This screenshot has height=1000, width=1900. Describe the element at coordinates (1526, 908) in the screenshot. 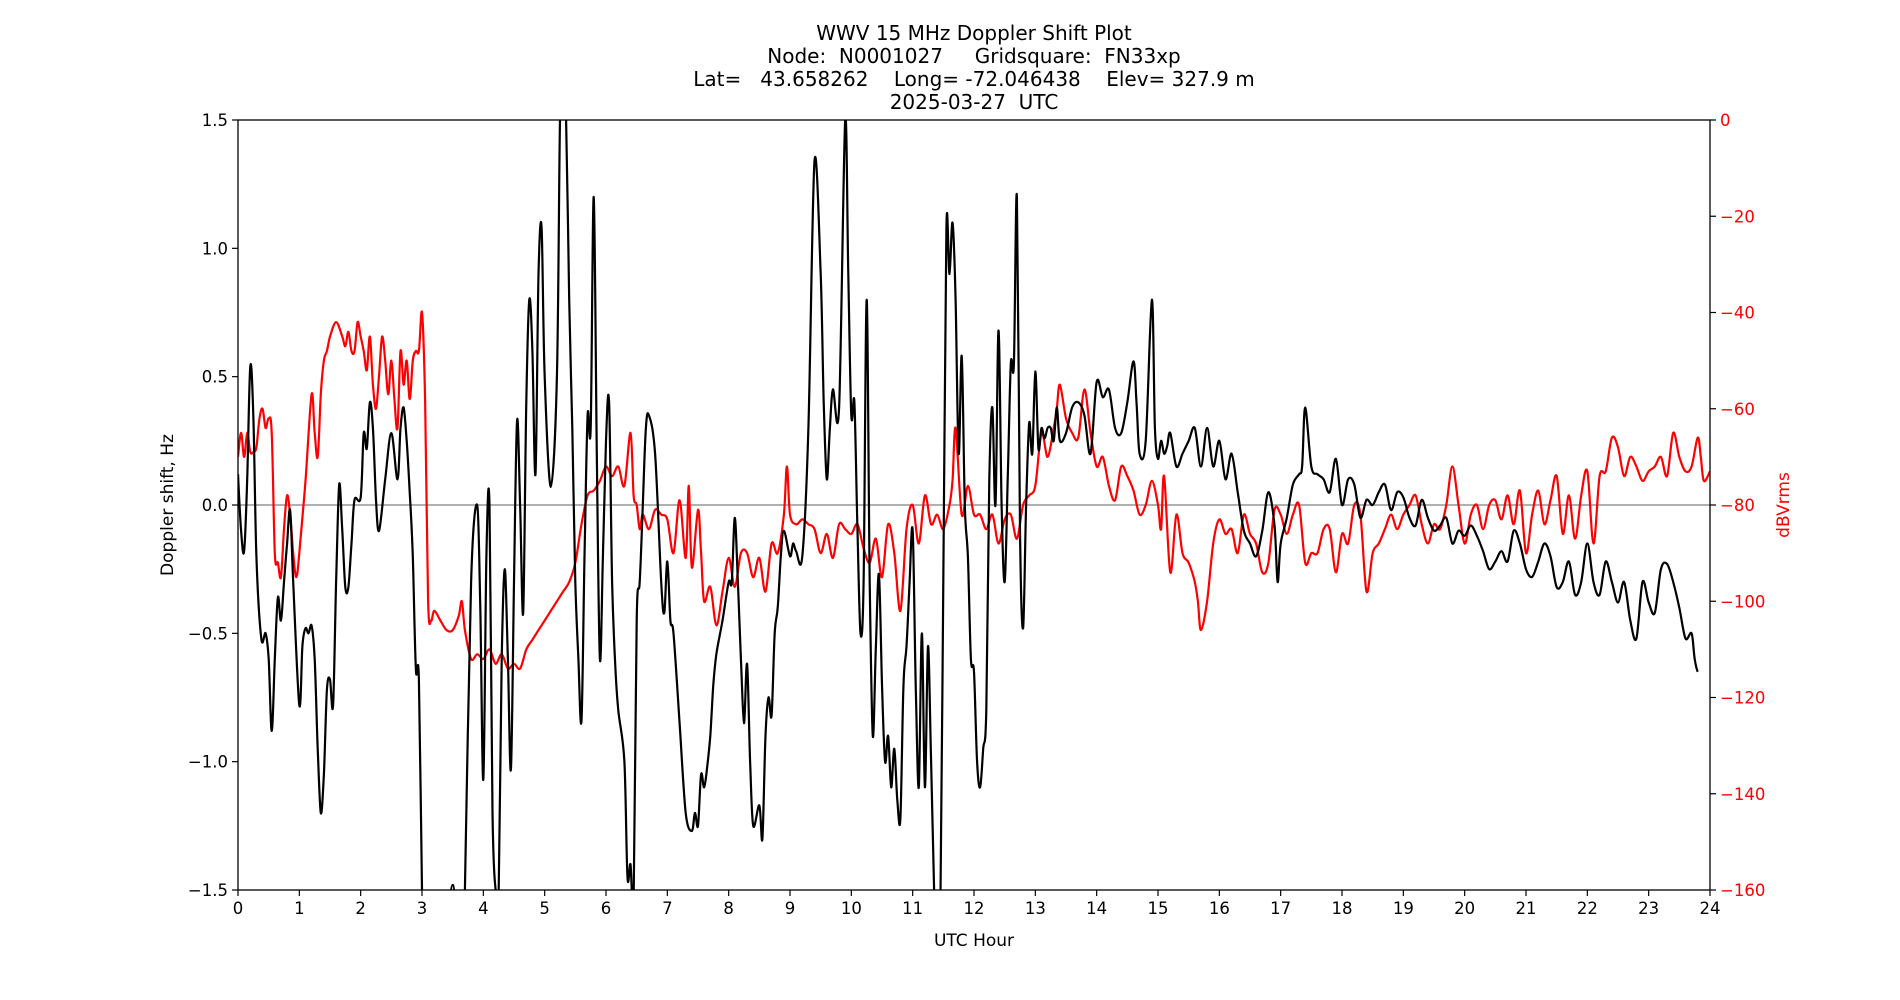

I see `x-tick-label: 21` at that location.